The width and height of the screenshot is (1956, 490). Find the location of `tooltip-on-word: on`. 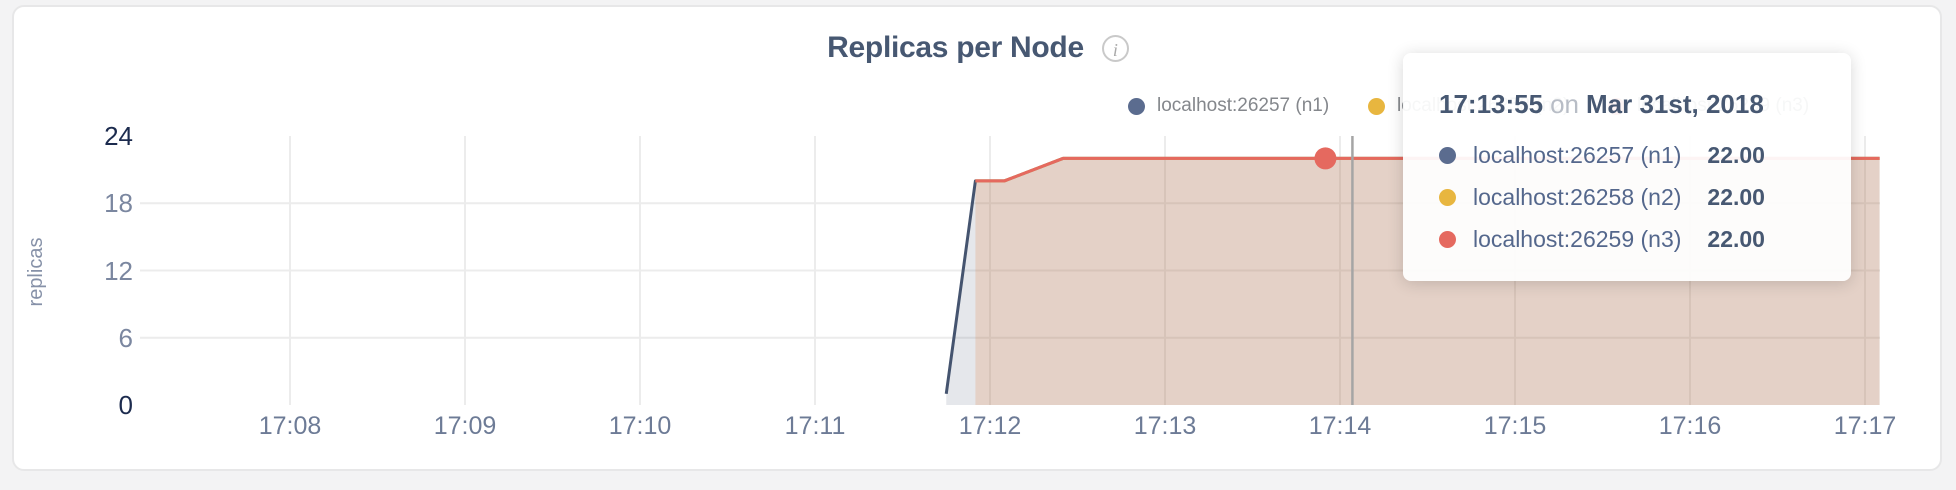

tooltip-on-word: on is located at coordinates (1564, 104).